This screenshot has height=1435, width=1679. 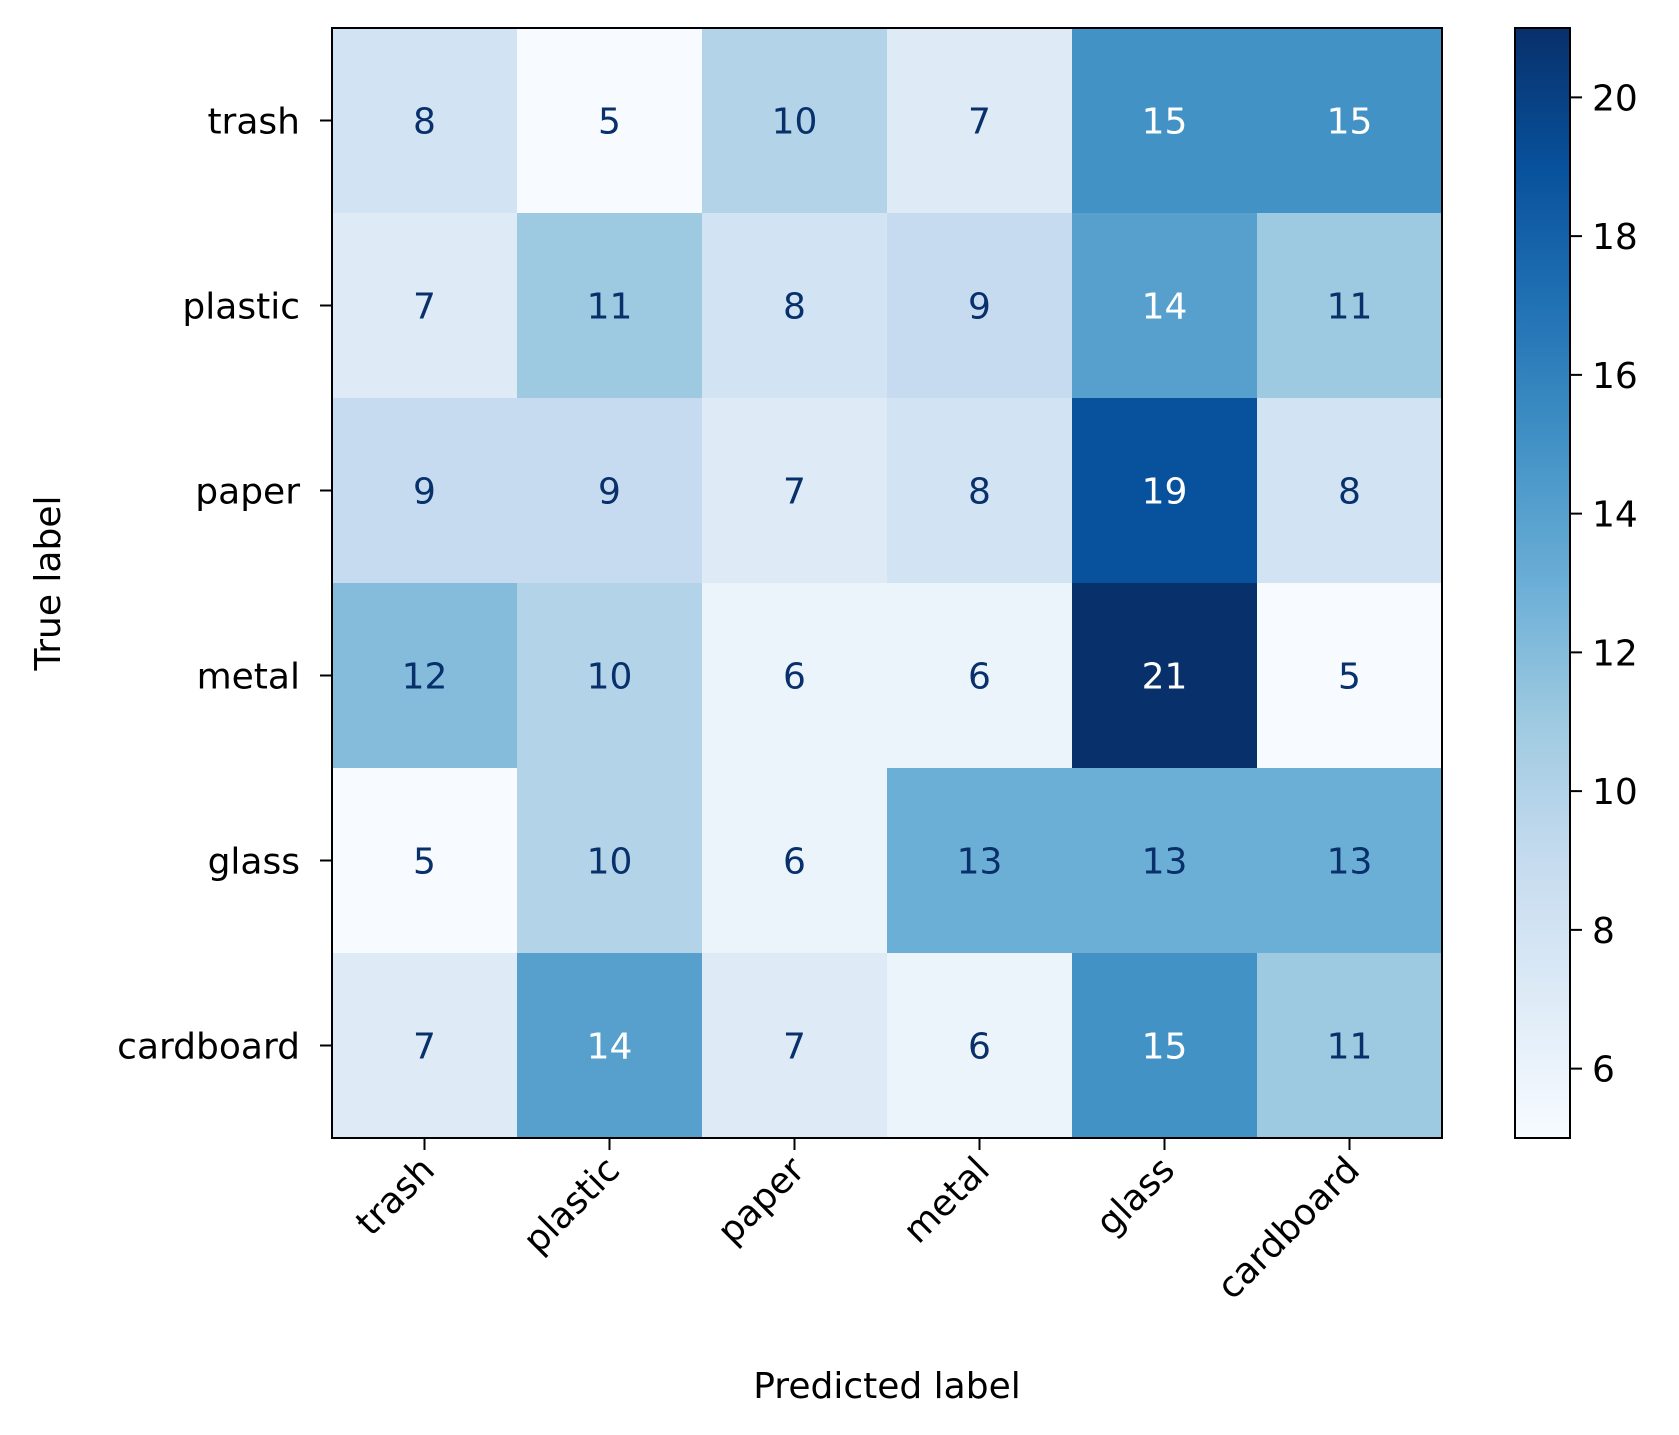 I want to click on y-axis-label: True label, so click(x=48, y=584).